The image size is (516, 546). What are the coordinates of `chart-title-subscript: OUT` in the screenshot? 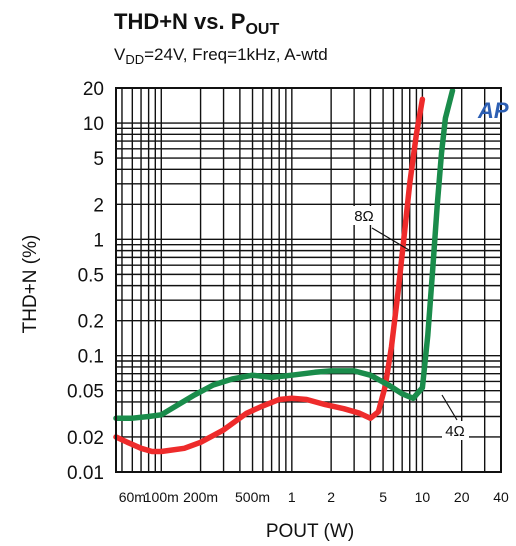 It's located at (262, 29).